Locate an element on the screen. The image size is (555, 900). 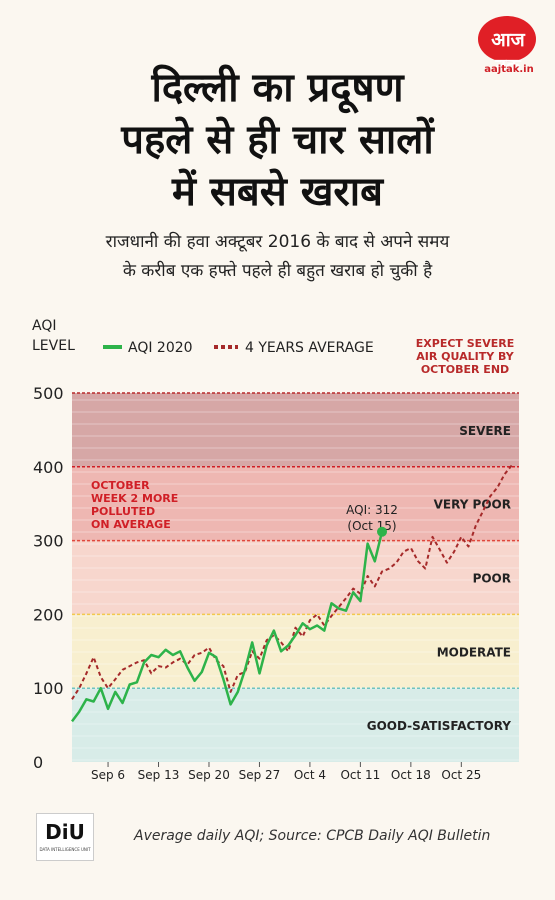
x-tick-oct-18: Oct 18 is located at coordinates (411, 775).